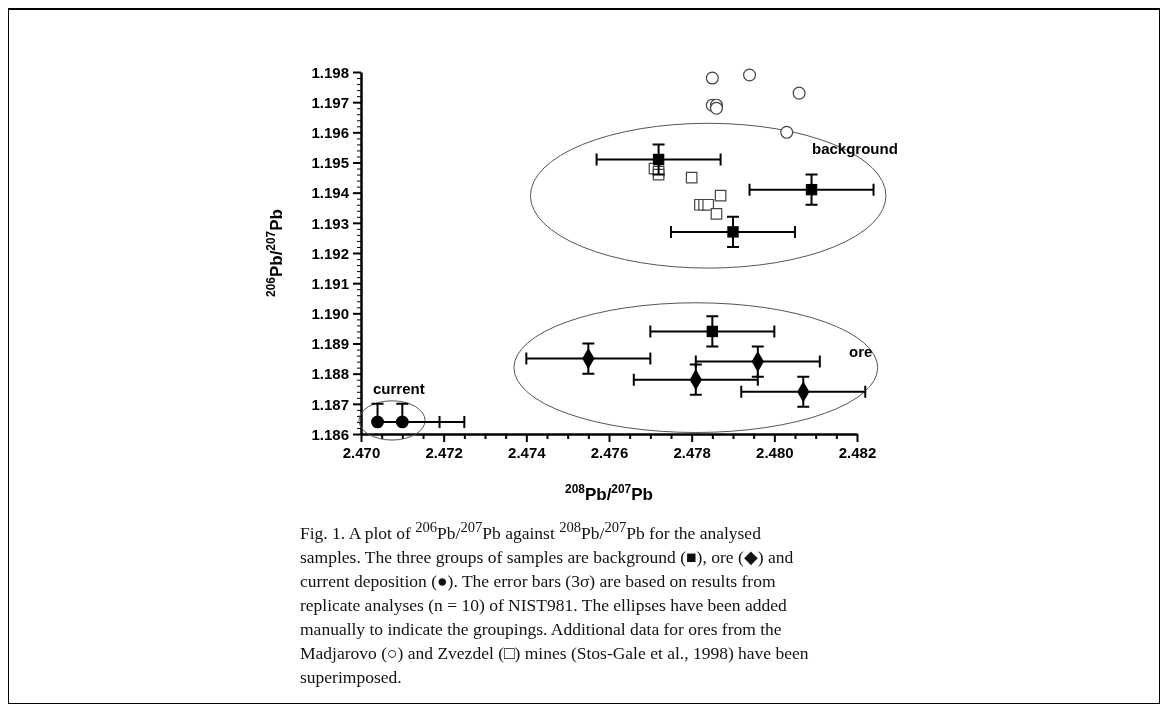  Describe the element at coordinates (330, 374) in the screenshot. I see `y-tick-label: 1.188` at that location.